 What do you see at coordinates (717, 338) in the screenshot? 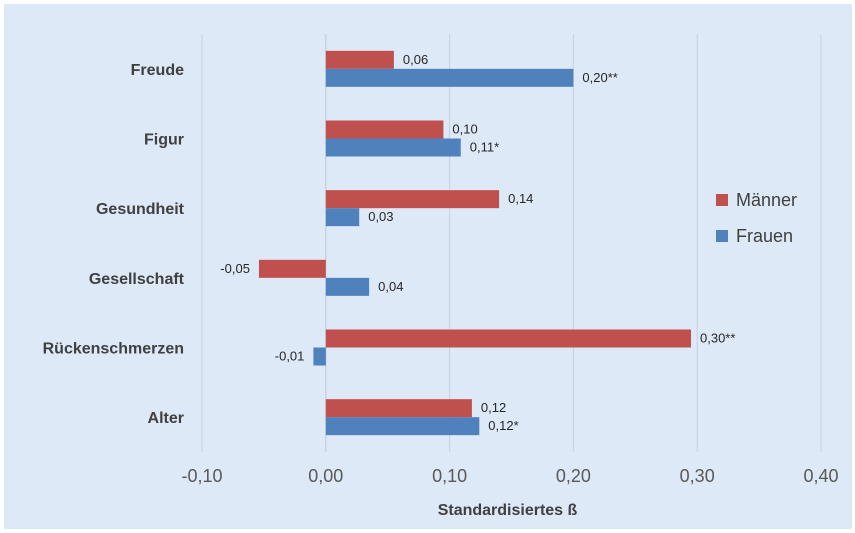
I see `data-label: 0,30**` at bounding box center [717, 338].